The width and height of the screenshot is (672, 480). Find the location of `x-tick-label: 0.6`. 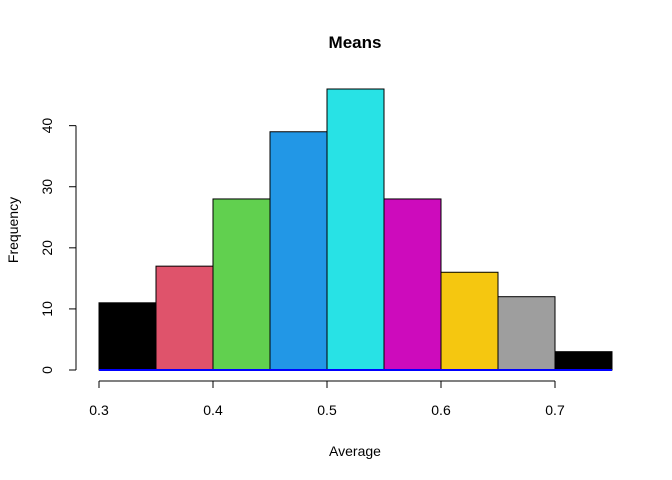

x-tick-label: 0.6 is located at coordinates (441, 410).